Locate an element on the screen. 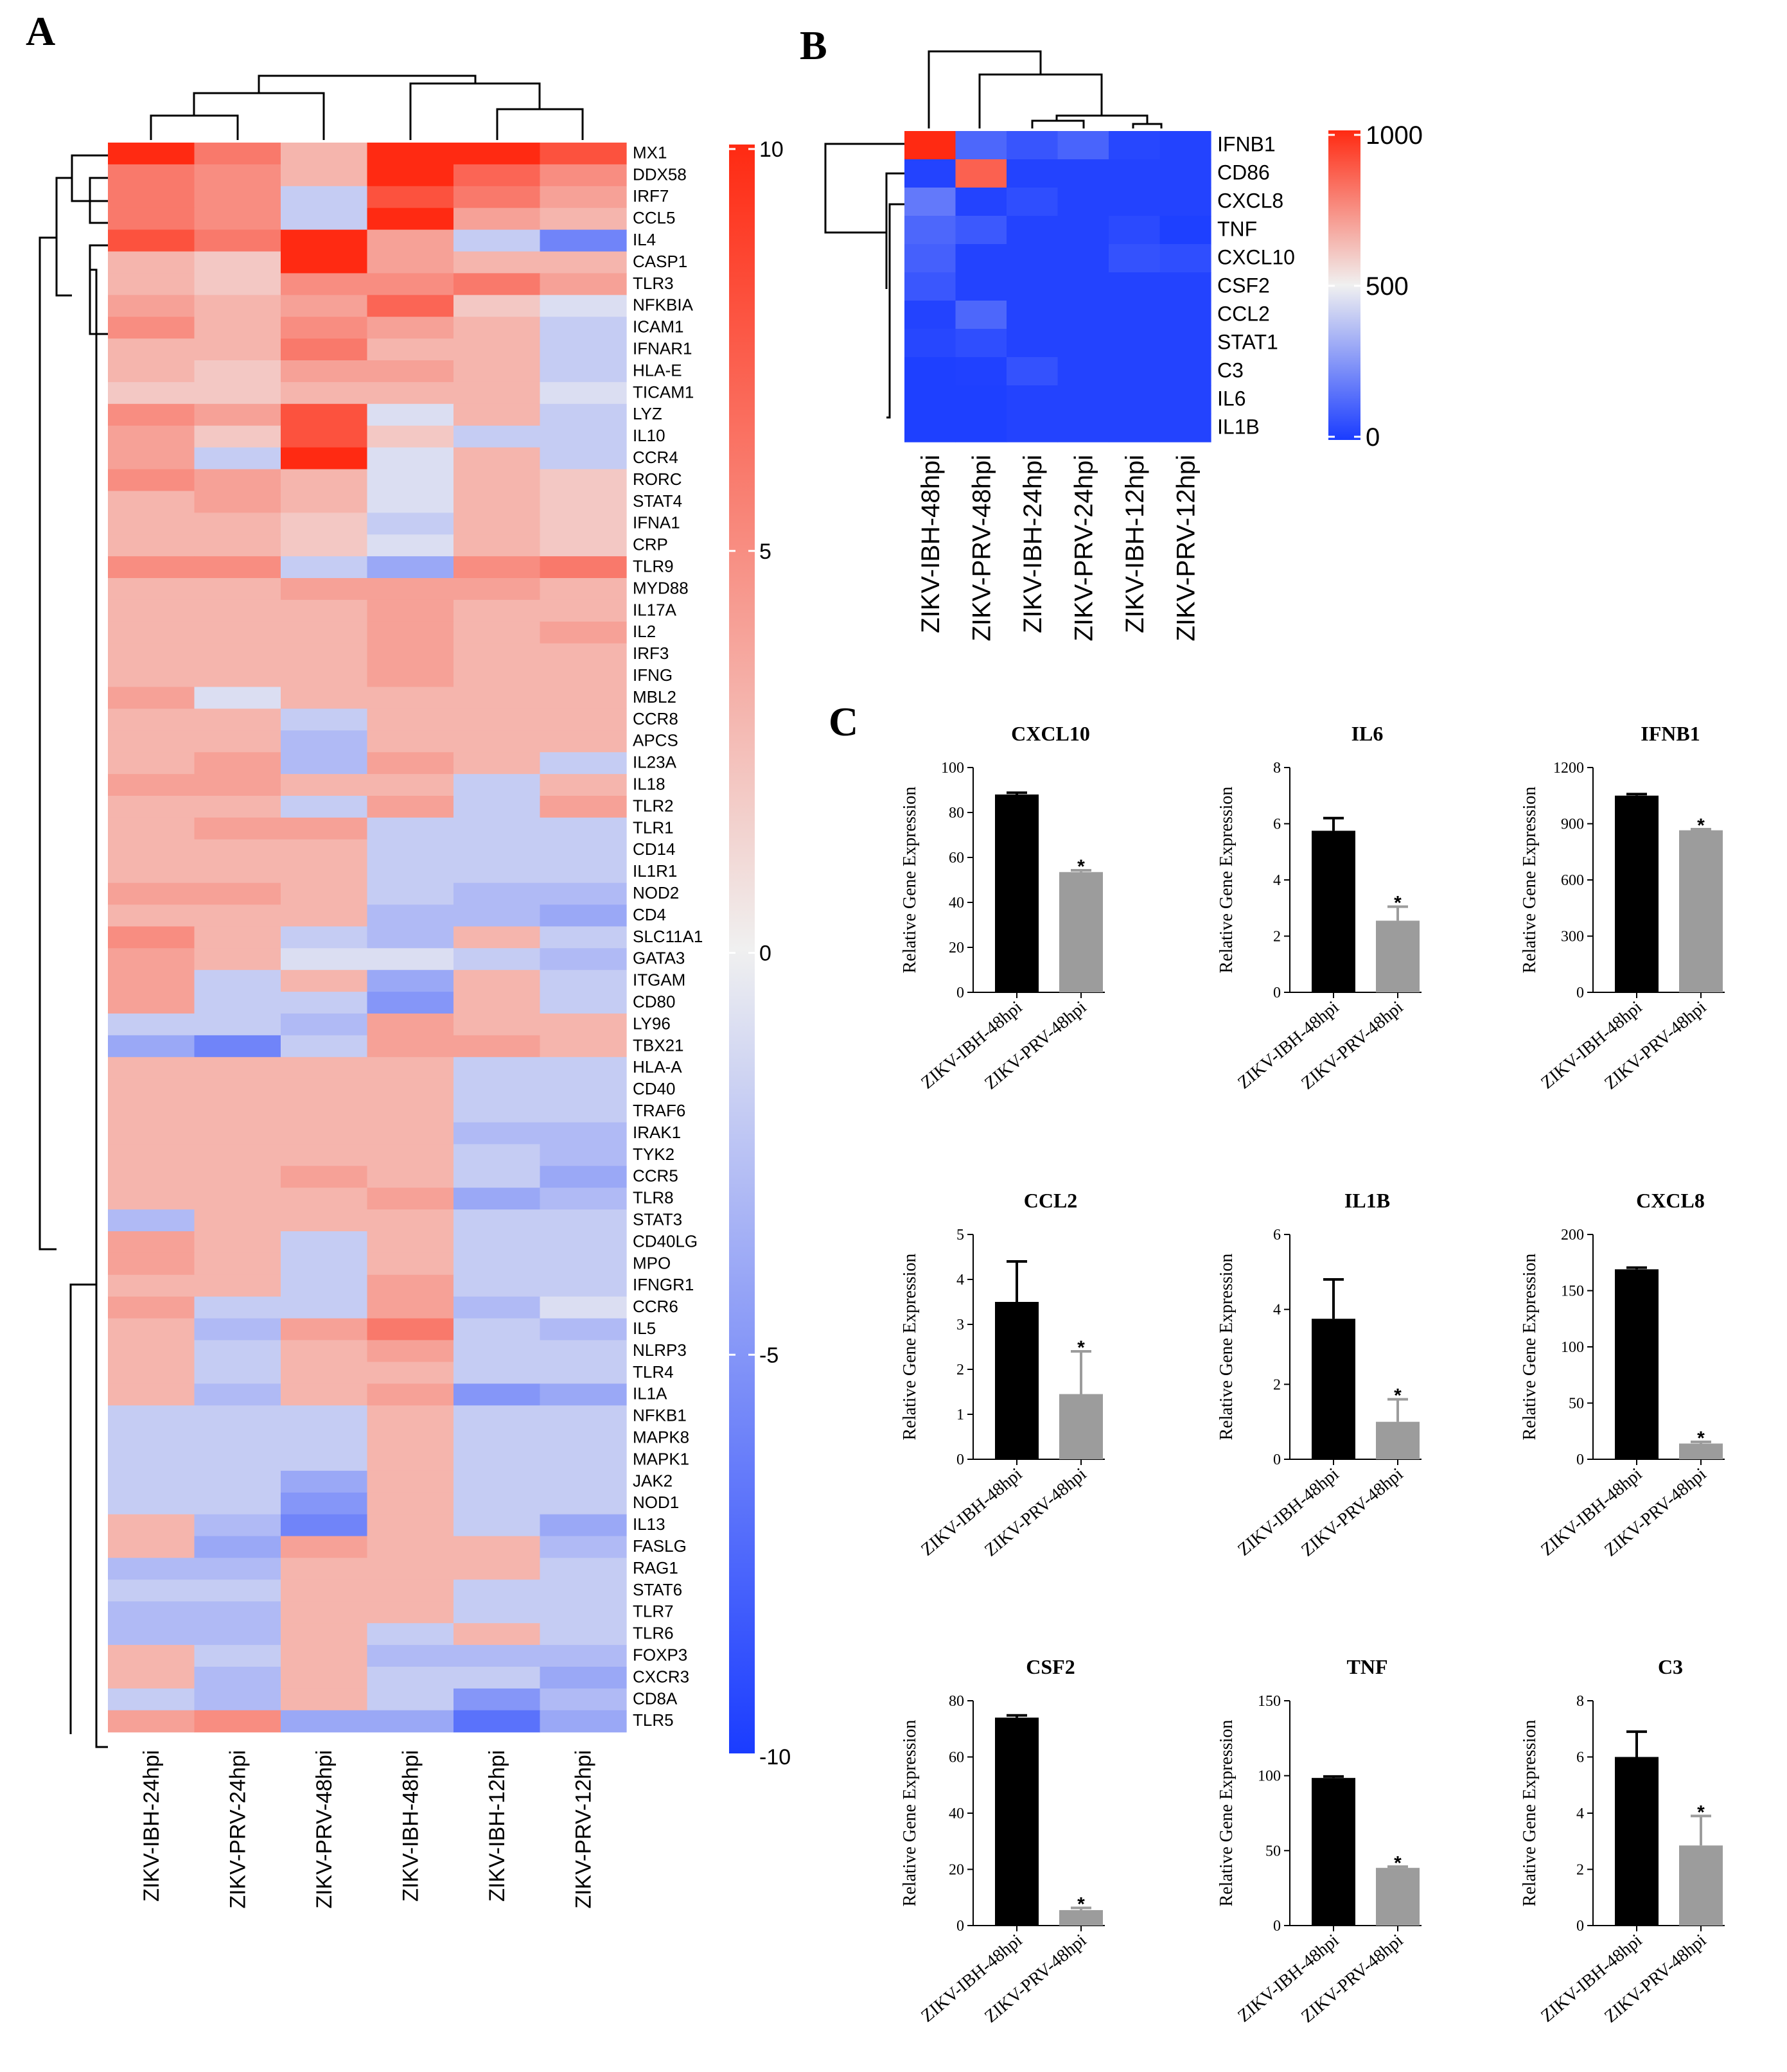 The height and width of the screenshot is (2072, 1787). heatmap-a-row-label: IL1A is located at coordinates (650, 1393).